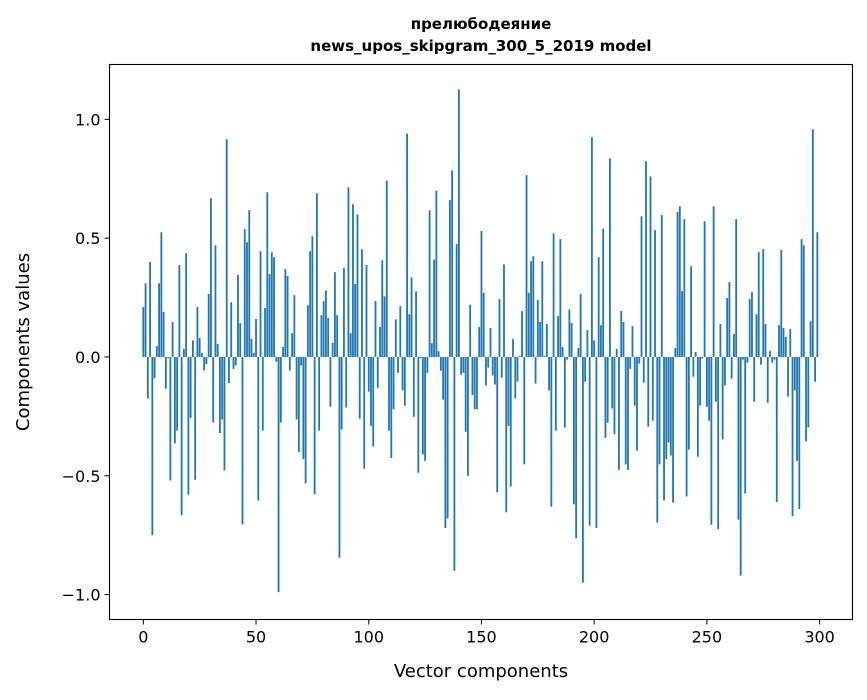  What do you see at coordinates (480, 46) in the screenshot?
I see `chart-title-line2: news_upos_skipgram_300_5_2019 model` at bounding box center [480, 46].